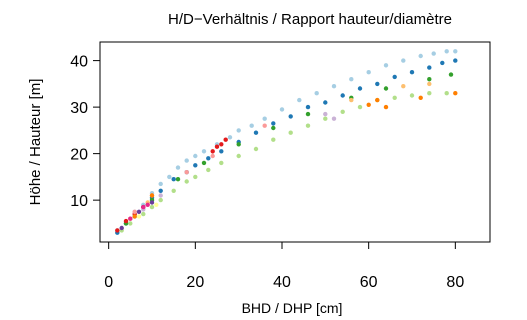 The image size is (527, 320). I want to click on x-axis-label: BHD / DHP [cm], so click(292, 308).